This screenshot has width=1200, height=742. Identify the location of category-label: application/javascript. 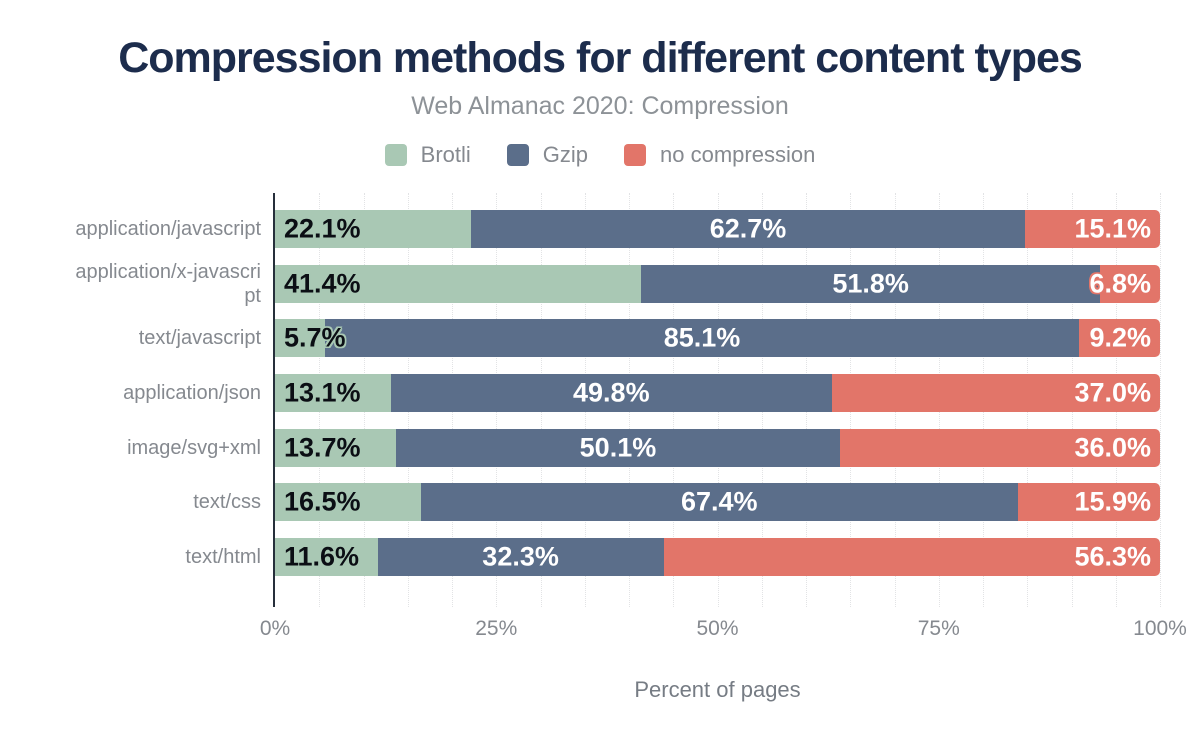
(168, 229).